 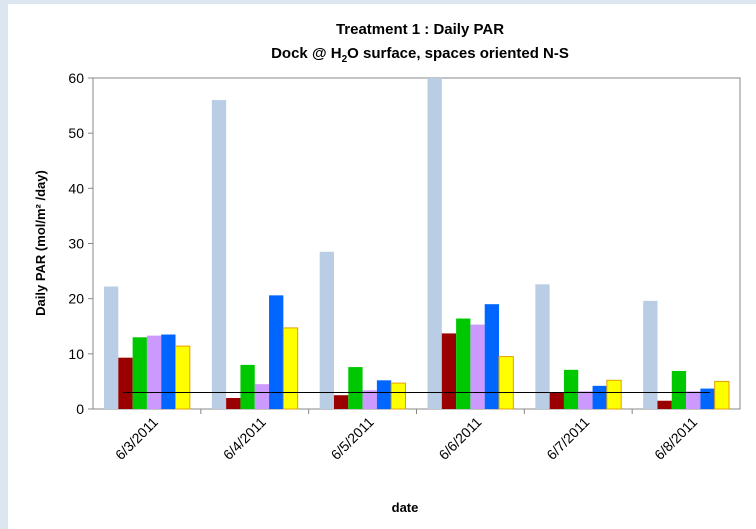 I want to click on subtitle-part: Dock @ H, so click(x=306, y=53).